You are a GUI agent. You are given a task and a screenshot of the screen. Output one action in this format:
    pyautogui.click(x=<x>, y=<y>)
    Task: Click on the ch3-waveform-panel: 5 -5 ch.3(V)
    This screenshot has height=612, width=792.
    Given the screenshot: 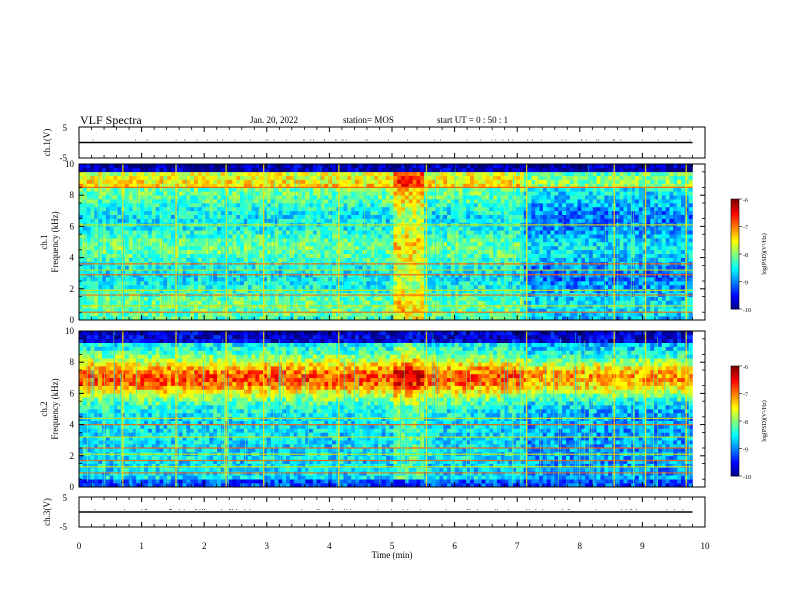 What is the action you would take?
    pyautogui.click(x=374, y=512)
    